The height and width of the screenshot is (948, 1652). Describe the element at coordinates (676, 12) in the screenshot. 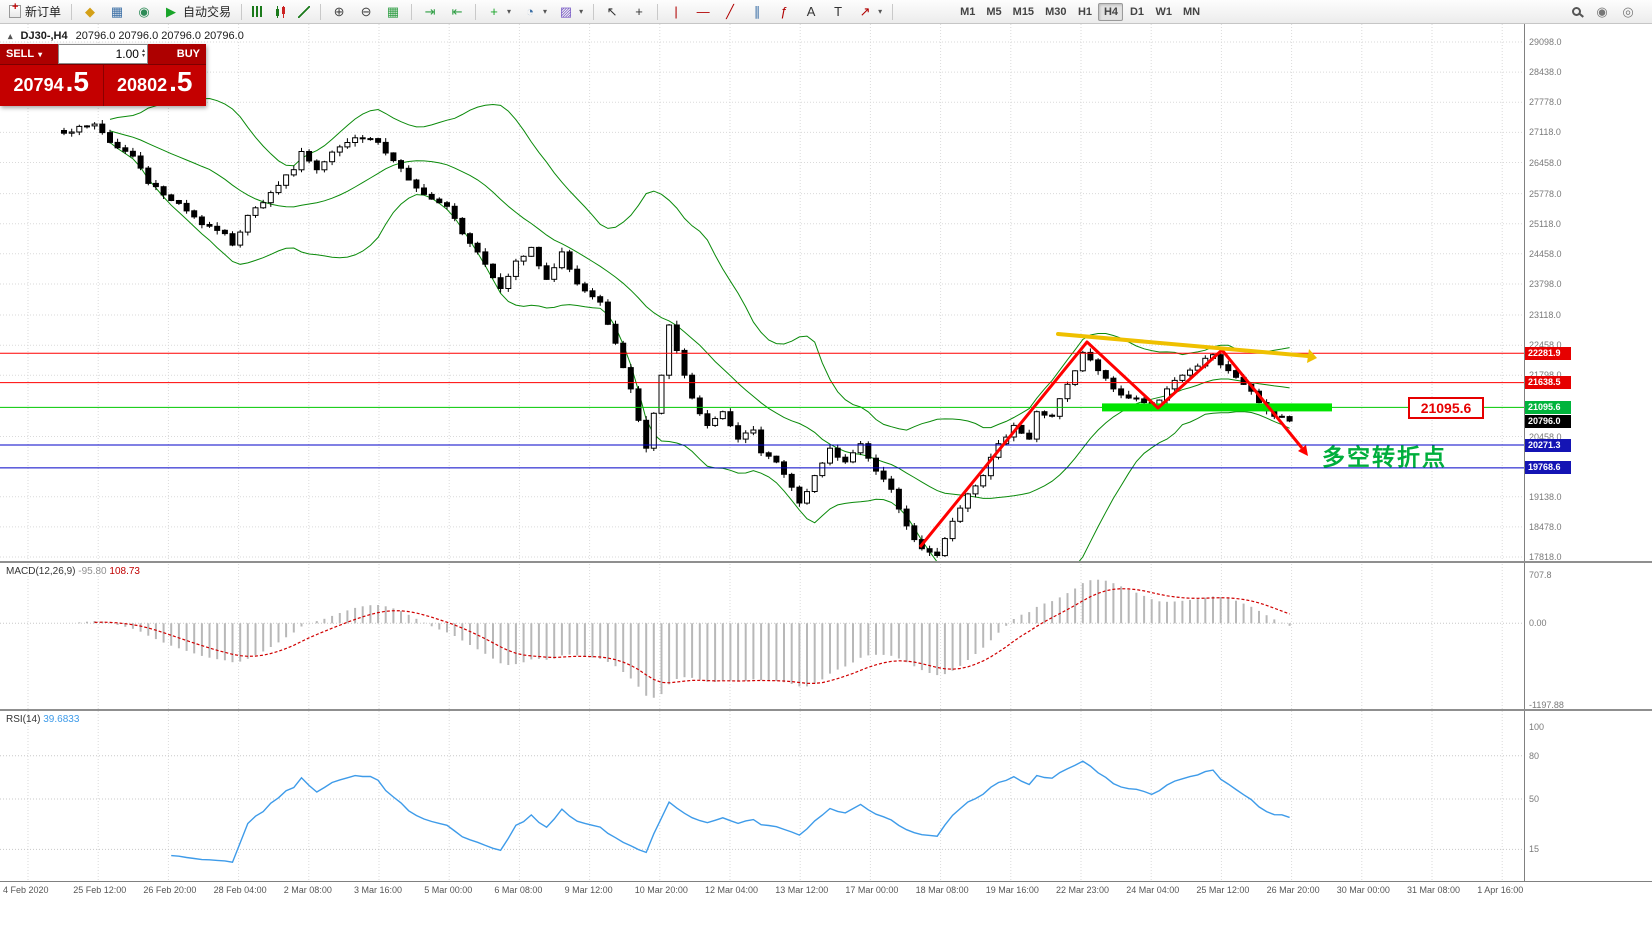

I see `vertical-line-icon: |` at that location.